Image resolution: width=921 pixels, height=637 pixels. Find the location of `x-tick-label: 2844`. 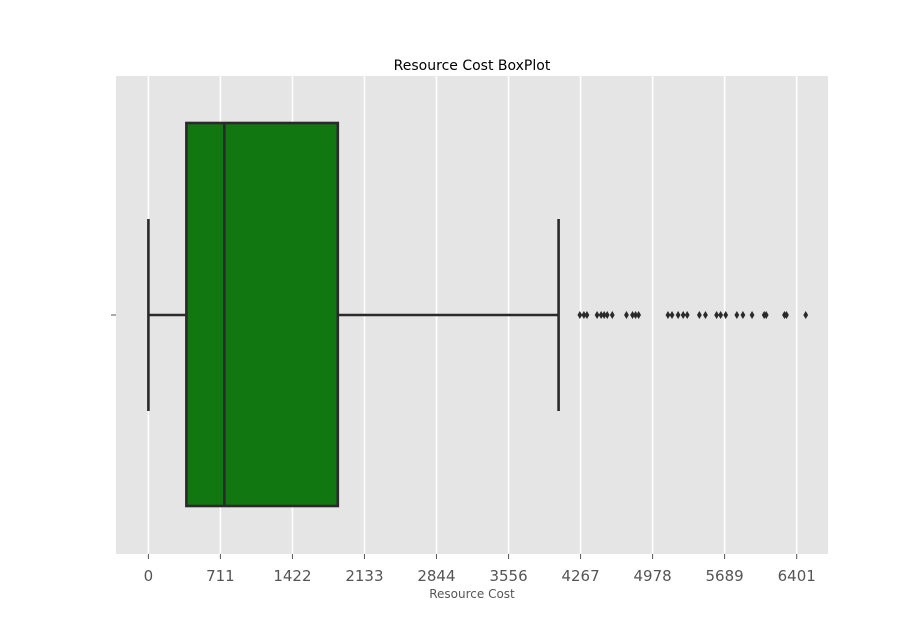

x-tick-label: 2844 is located at coordinates (436, 576).